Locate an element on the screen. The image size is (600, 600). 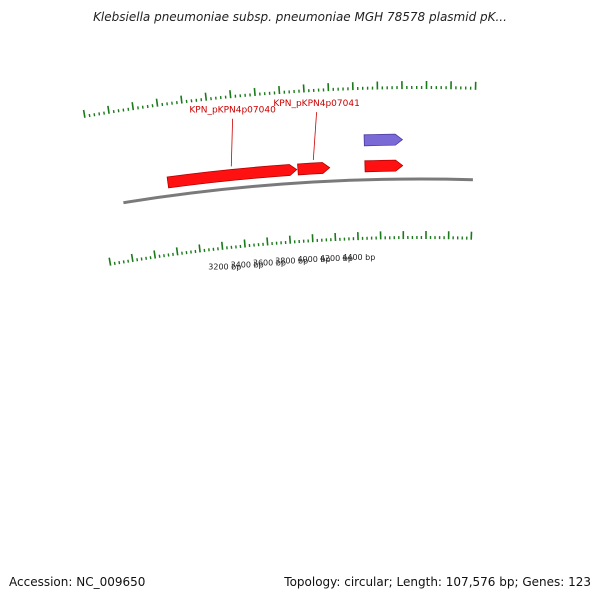
outer-tick-ring is located at coordinates (279, 99).